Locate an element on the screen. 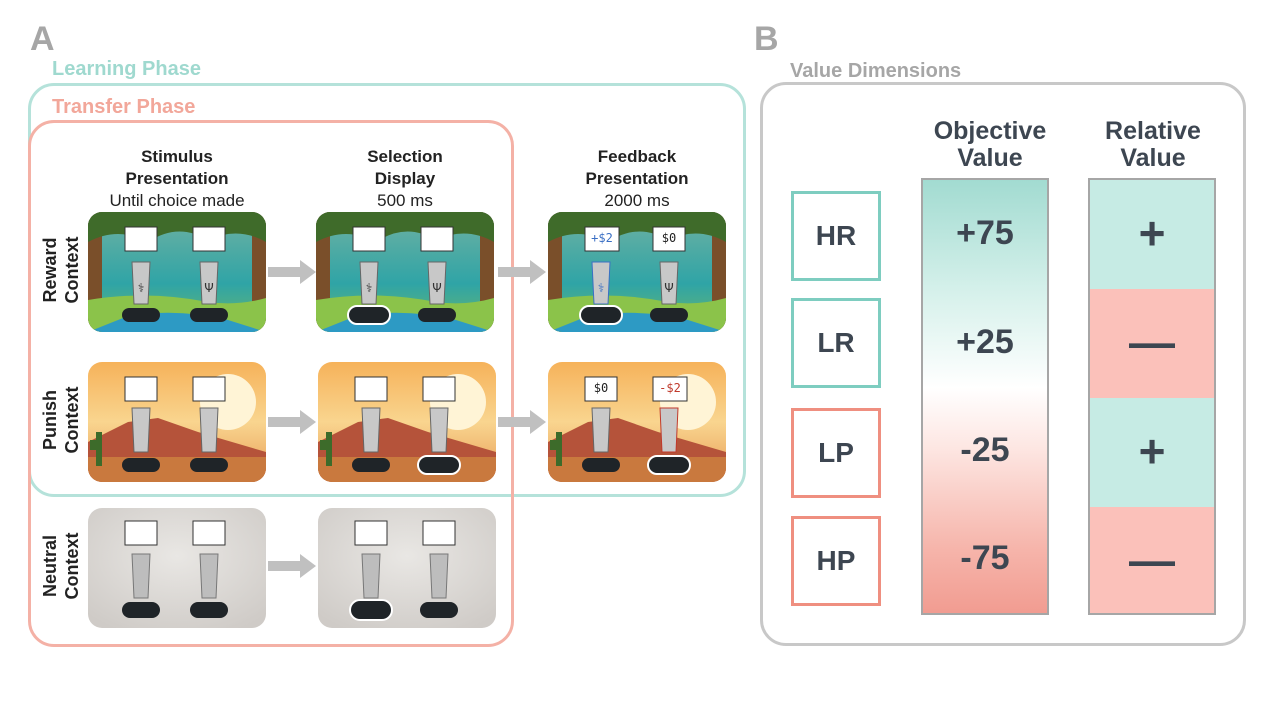  row-label-neutral: Neutral Context is located at coordinates (61, 566).